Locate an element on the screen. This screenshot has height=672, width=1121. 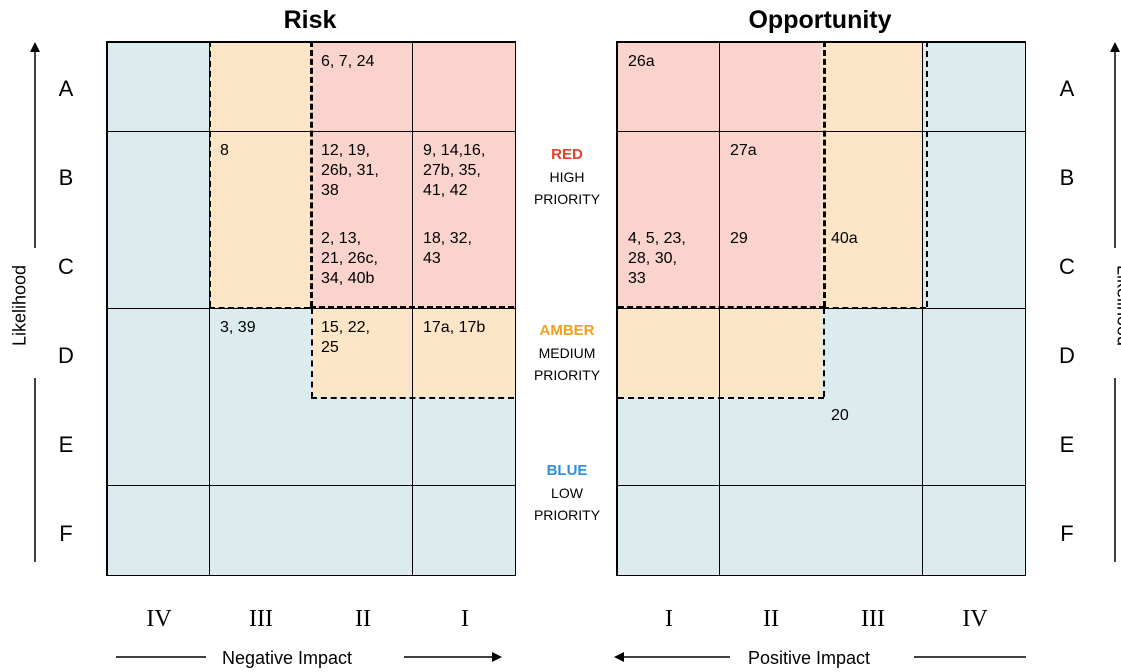
opportunity-cell: 26a is located at coordinates (669, 87).